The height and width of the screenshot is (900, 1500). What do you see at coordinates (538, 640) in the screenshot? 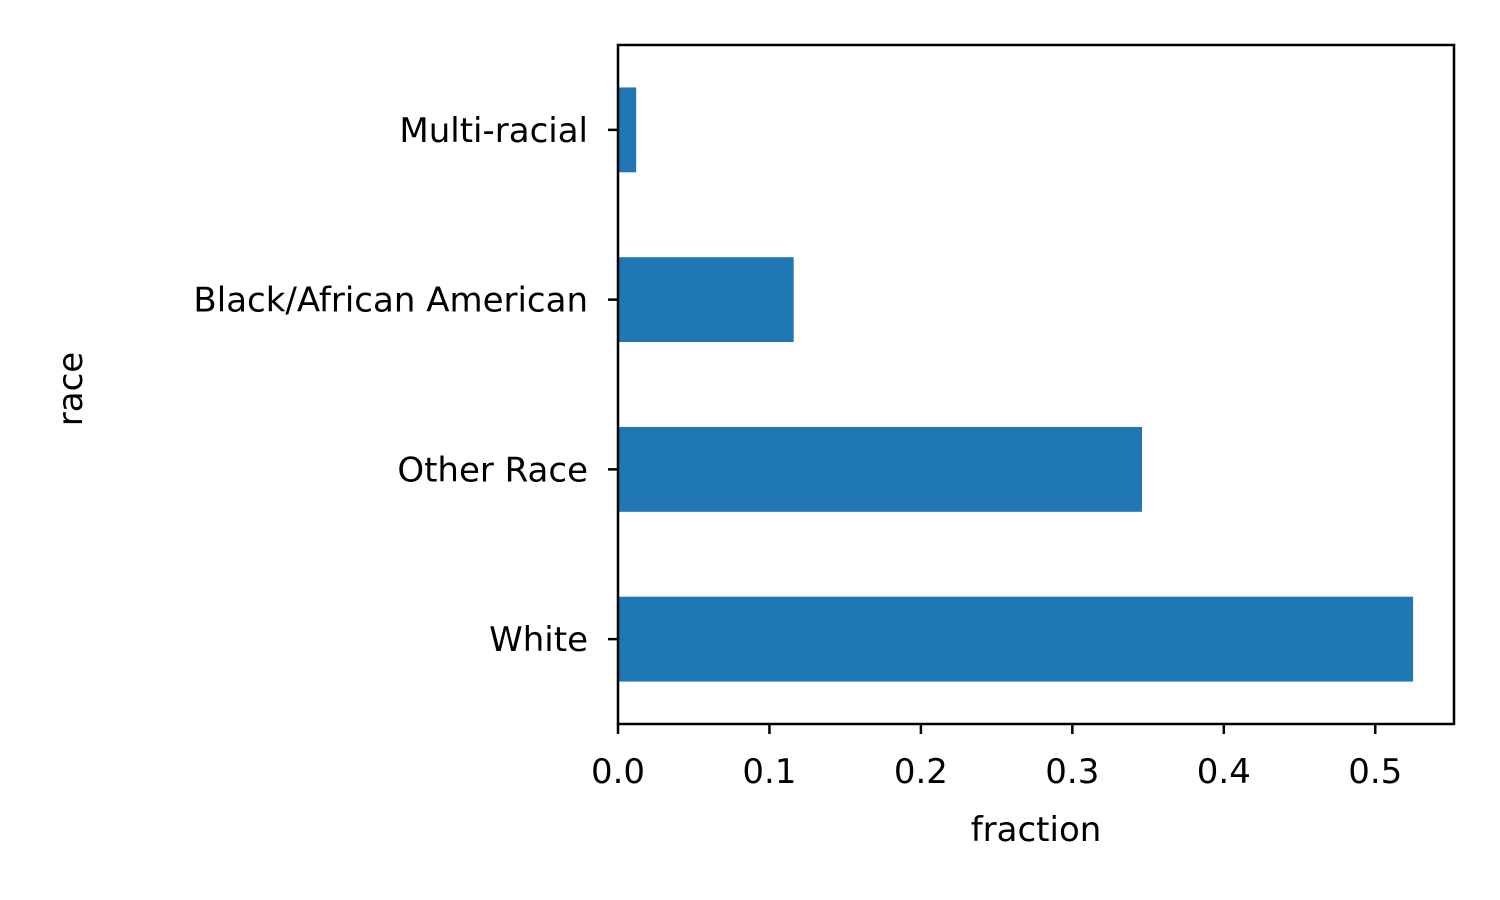
I see `y-tick-label: White` at bounding box center [538, 640].